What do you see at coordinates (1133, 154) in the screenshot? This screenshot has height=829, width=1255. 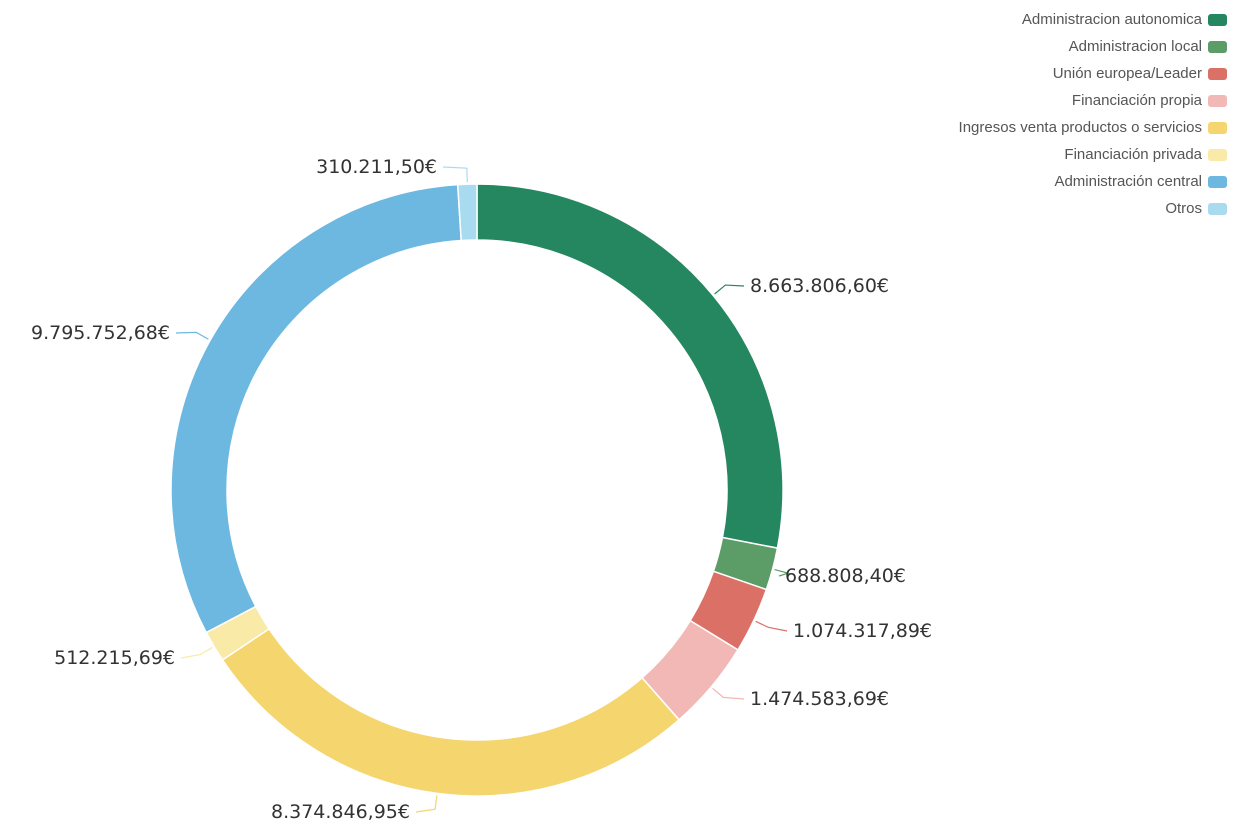 I see `legend-label: Financiación privada` at bounding box center [1133, 154].